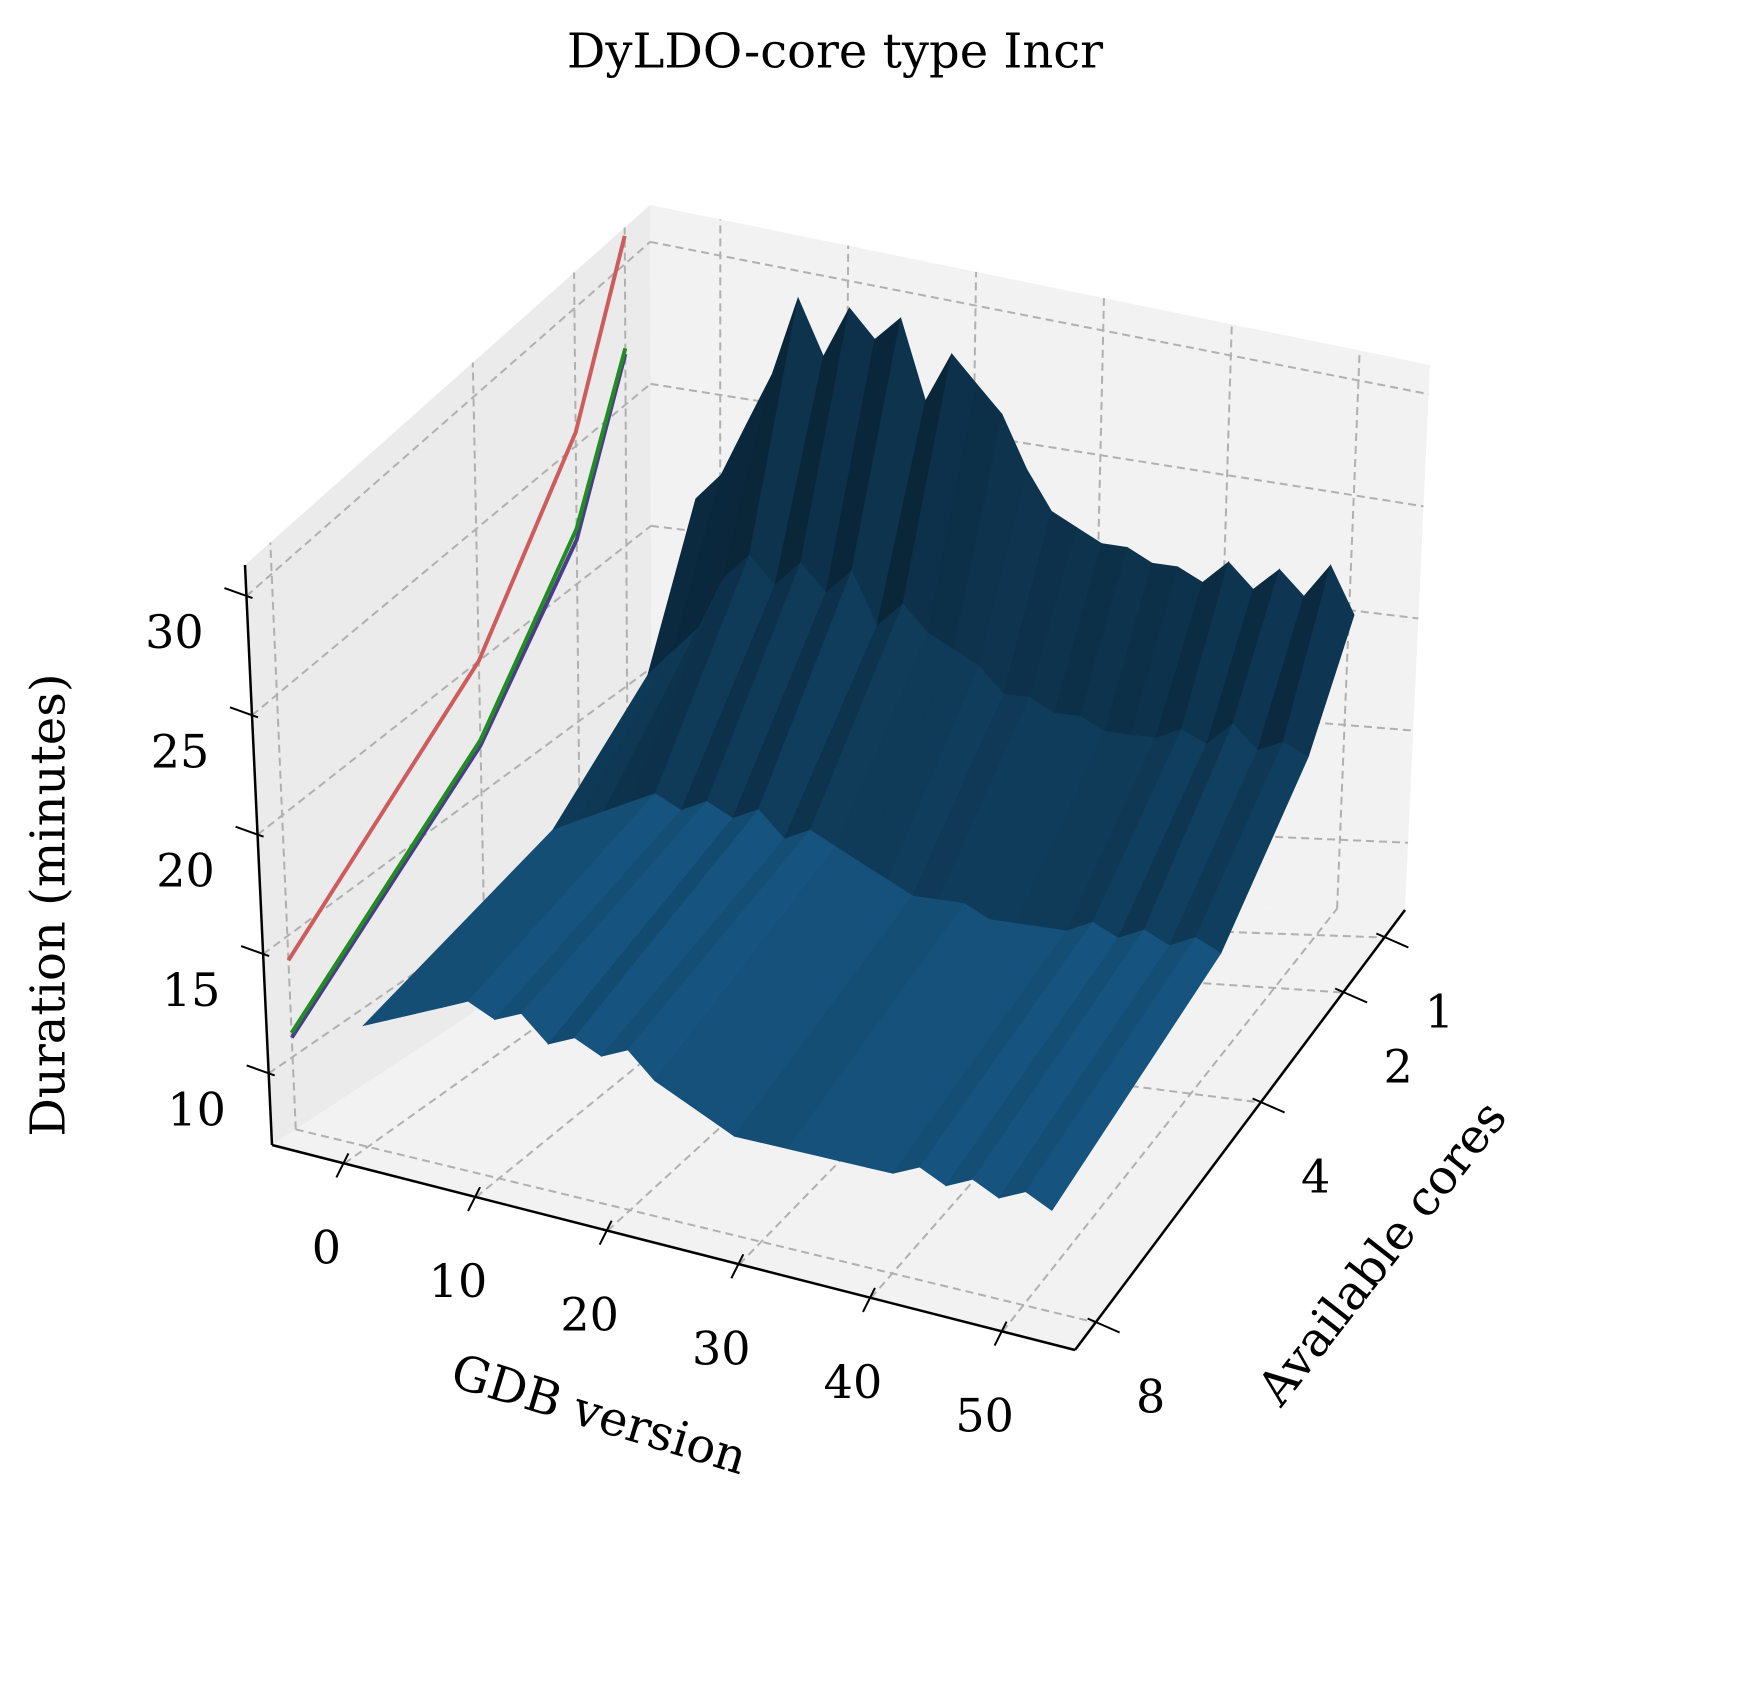  What do you see at coordinates (1315, 1177) in the screenshot?
I see `y-tick-label: 4` at bounding box center [1315, 1177].